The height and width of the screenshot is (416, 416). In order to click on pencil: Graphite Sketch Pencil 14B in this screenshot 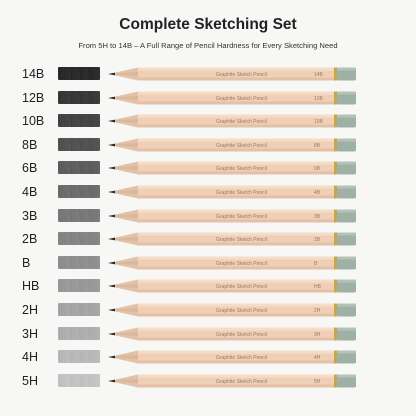, I will do `click(232, 74)`.